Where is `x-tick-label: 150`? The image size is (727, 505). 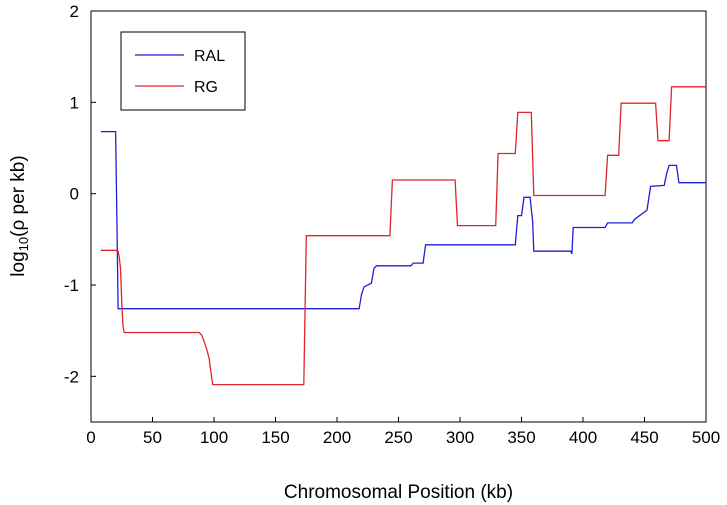
x-tick-label: 150 is located at coordinates (275, 437).